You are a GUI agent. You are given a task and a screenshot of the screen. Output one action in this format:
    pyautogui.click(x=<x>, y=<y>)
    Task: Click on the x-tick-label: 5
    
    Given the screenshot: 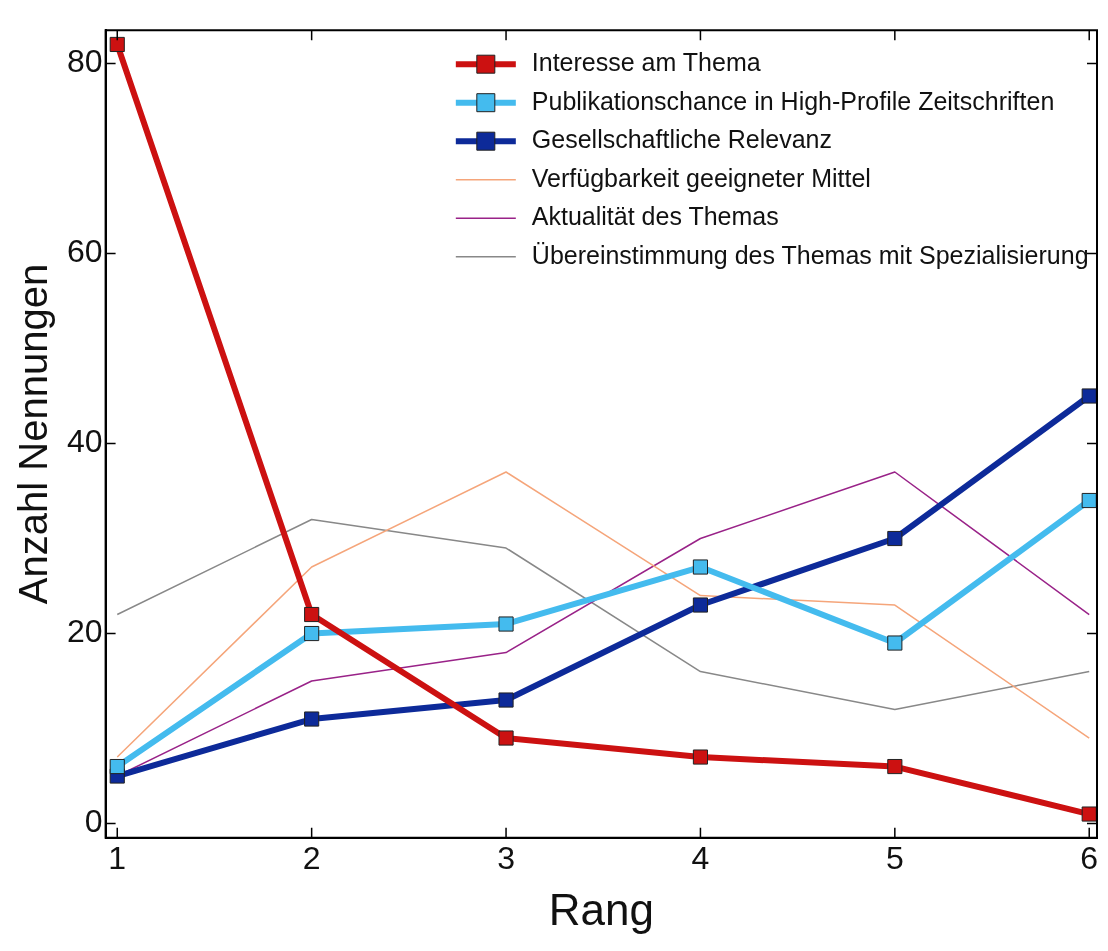 What is the action you would take?
    pyautogui.click(x=894, y=857)
    